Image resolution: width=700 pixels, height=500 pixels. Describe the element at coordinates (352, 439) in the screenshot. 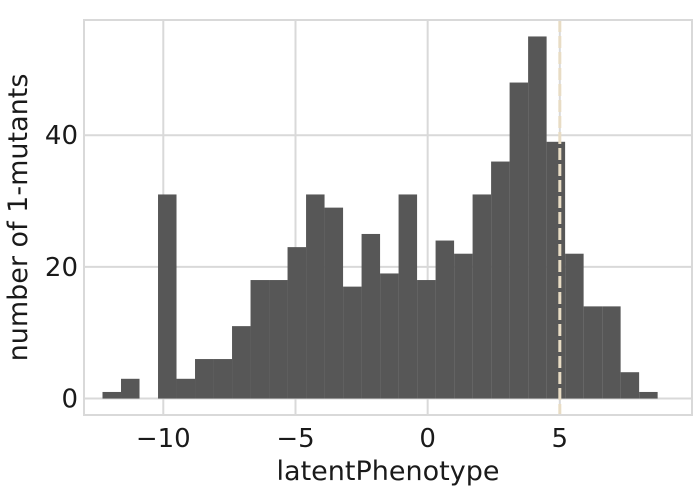

I see `x-tick-labels: −10 −5 0 5` at that location.